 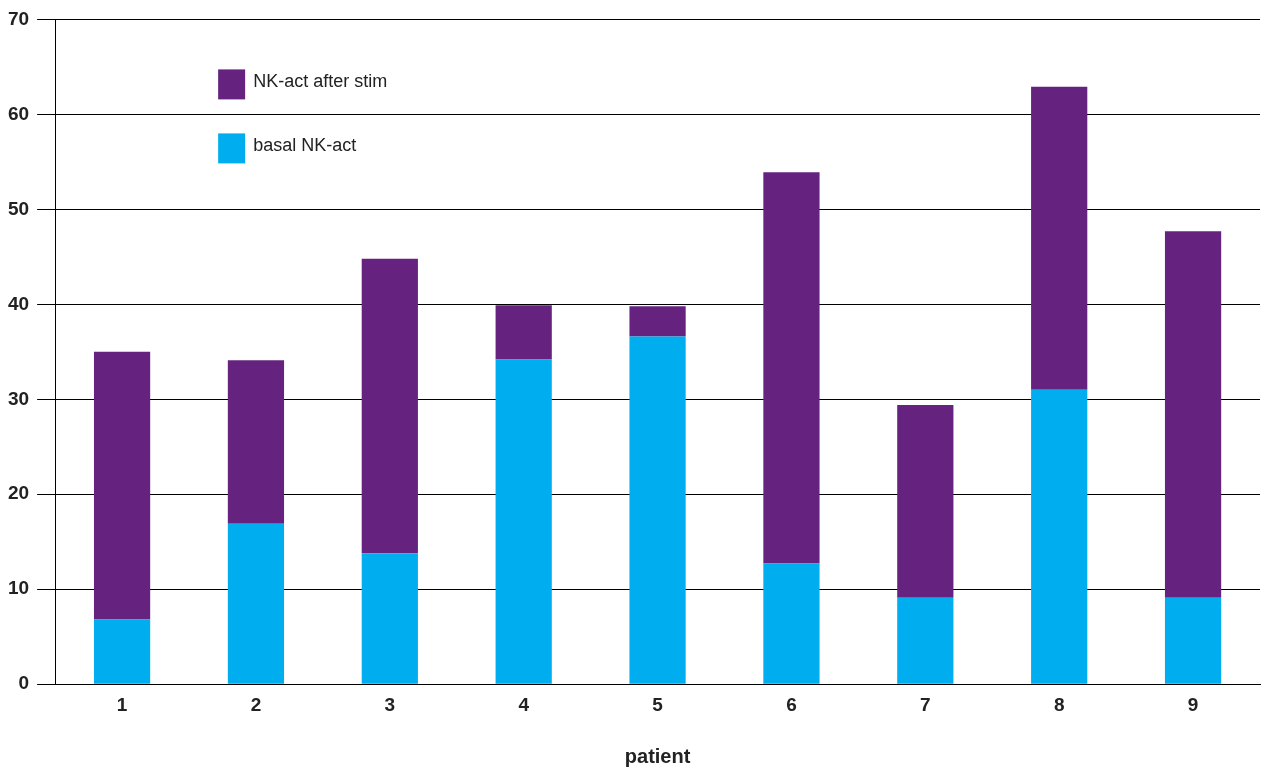 I want to click on y-tick-label: 60, so click(x=18, y=113).